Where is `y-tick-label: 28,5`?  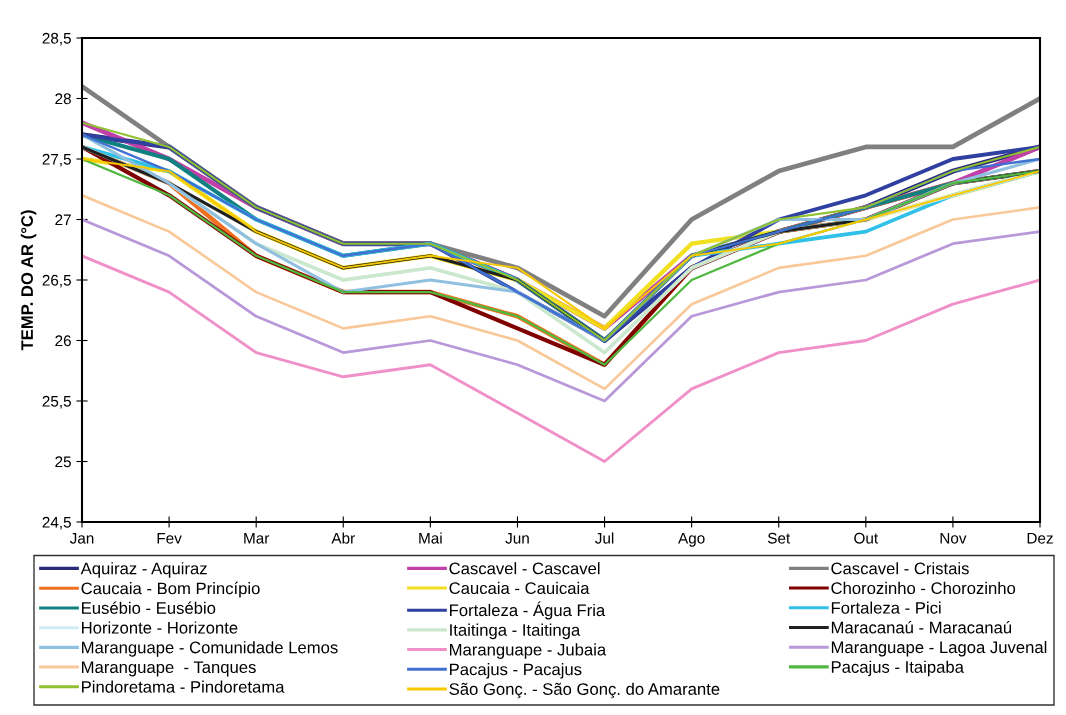 y-tick-label: 28,5 is located at coordinates (56, 39).